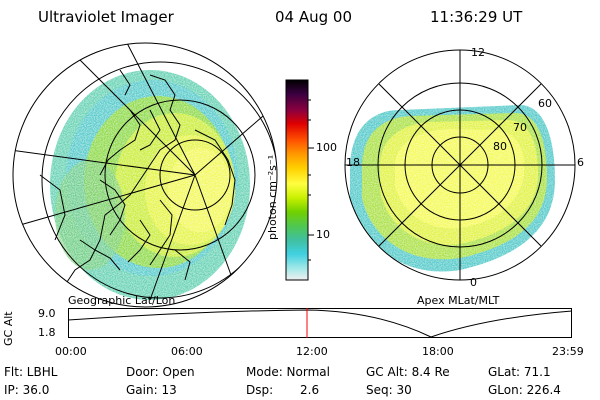 Image resolution: width=600 pixels, height=400 pixels. What do you see at coordinates (476, 17) in the screenshot?
I see `image-time: 11:36:29 UT` at bounding box center [476, 17].